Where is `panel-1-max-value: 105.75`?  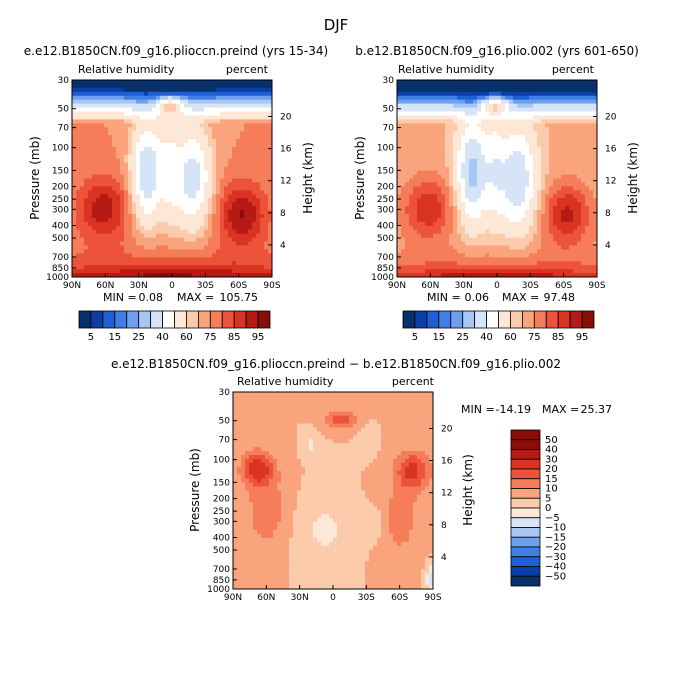 panel-1-max-value: 105.75 is located at coordinates (239, 297).